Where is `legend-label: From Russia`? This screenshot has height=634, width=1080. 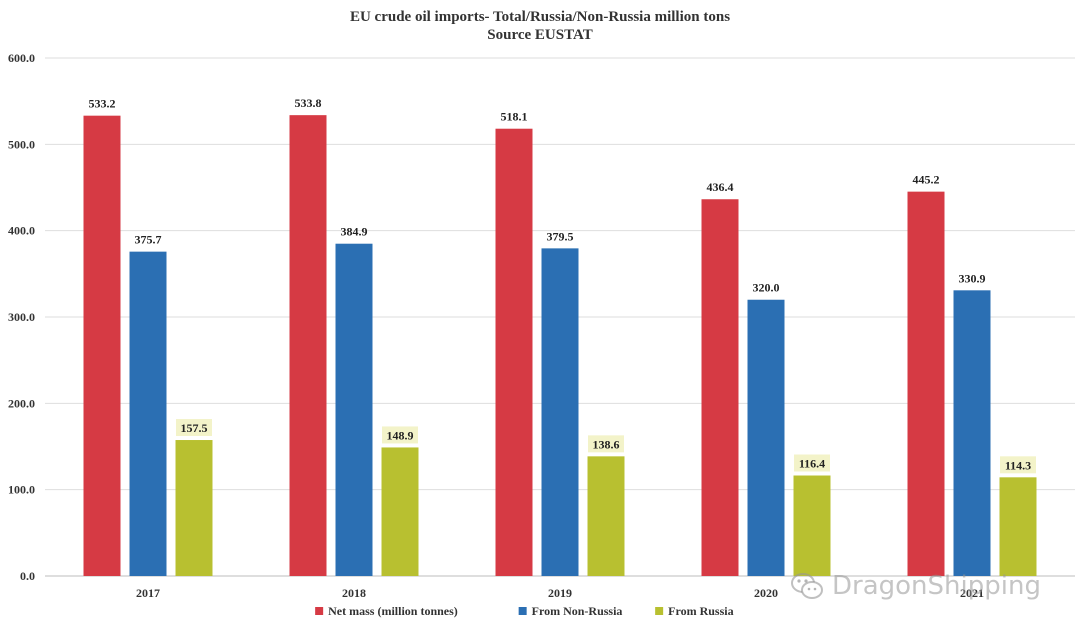
legend-label: From Russia is located at coordinates (700, 611).